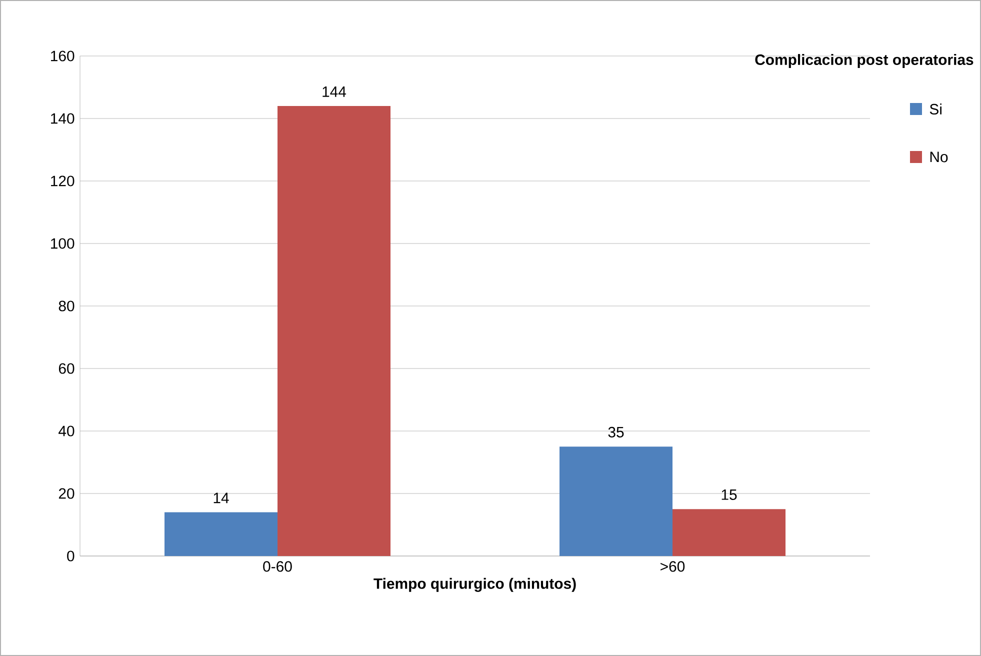  Describe the element at coordinates (62, 181) in the screenshot. I see `y-tick-label: 120` at that location.